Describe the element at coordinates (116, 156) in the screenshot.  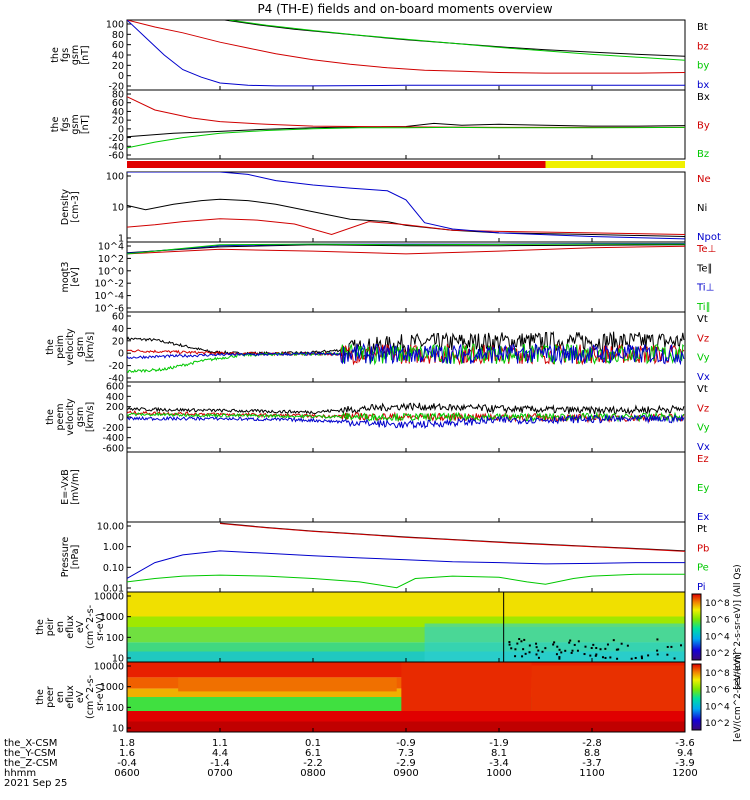
I see `y-tick-label: -60` at that location.